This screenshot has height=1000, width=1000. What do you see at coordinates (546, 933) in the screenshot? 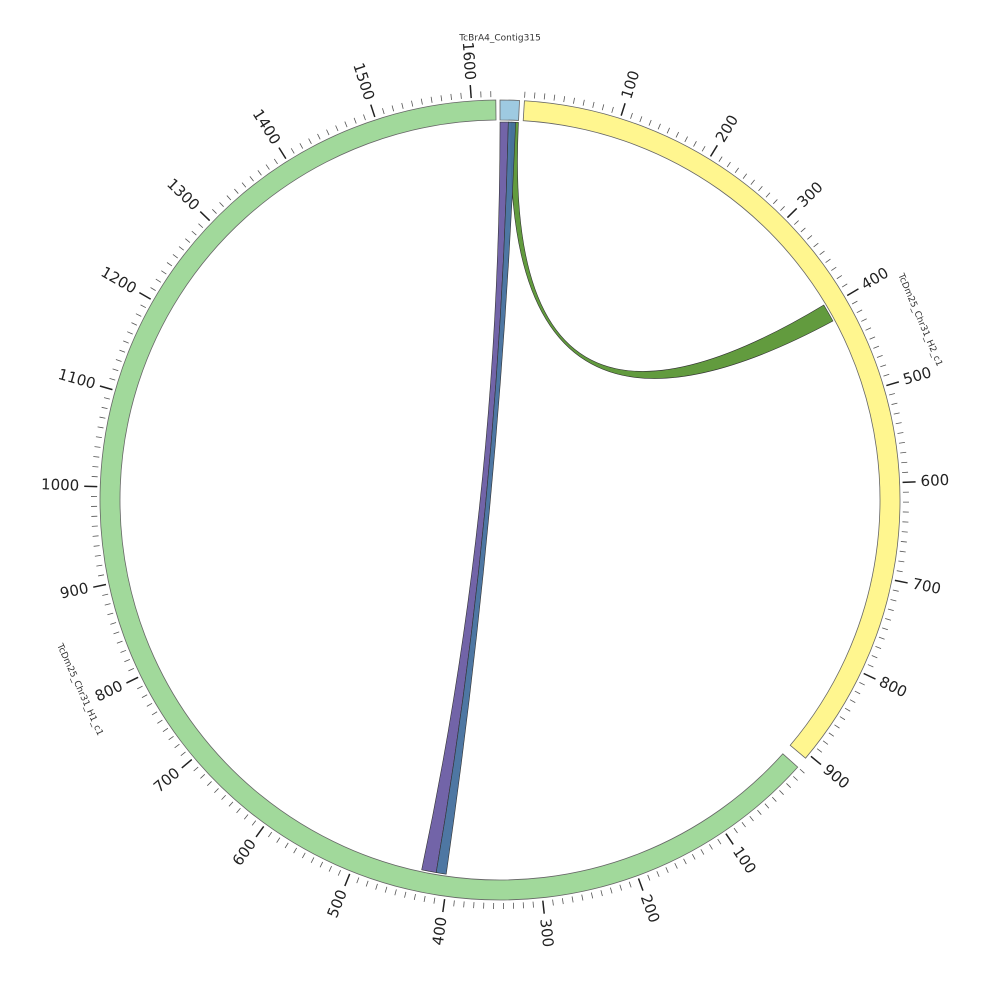
I see `tick-label: 300` at bounding box center [546, 933].